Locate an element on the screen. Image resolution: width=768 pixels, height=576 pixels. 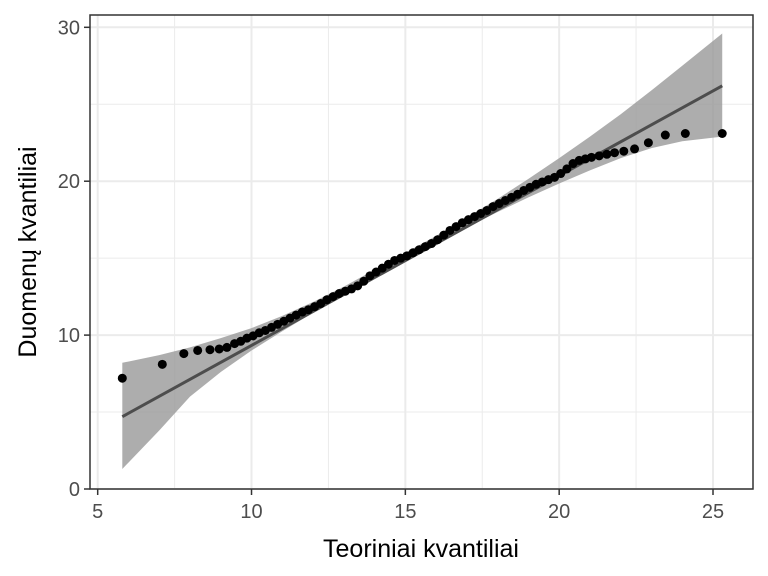
y-tick-label: 0 is located at coordinates (74, 490).